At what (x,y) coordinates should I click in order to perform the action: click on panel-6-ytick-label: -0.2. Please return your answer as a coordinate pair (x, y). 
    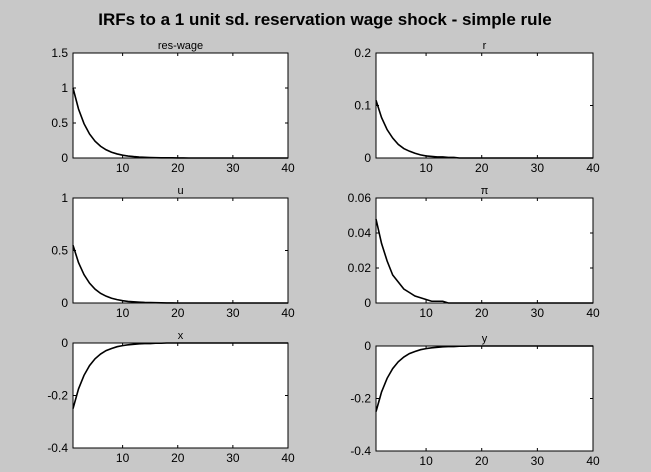
    Looking at the image, I should click on (360, 399).